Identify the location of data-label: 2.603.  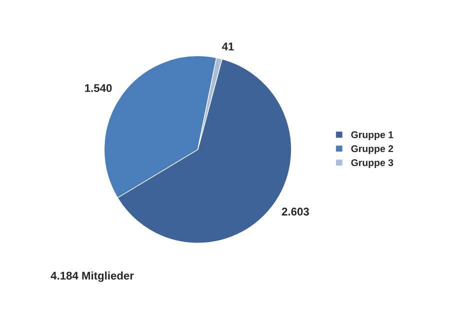
(295, 212).